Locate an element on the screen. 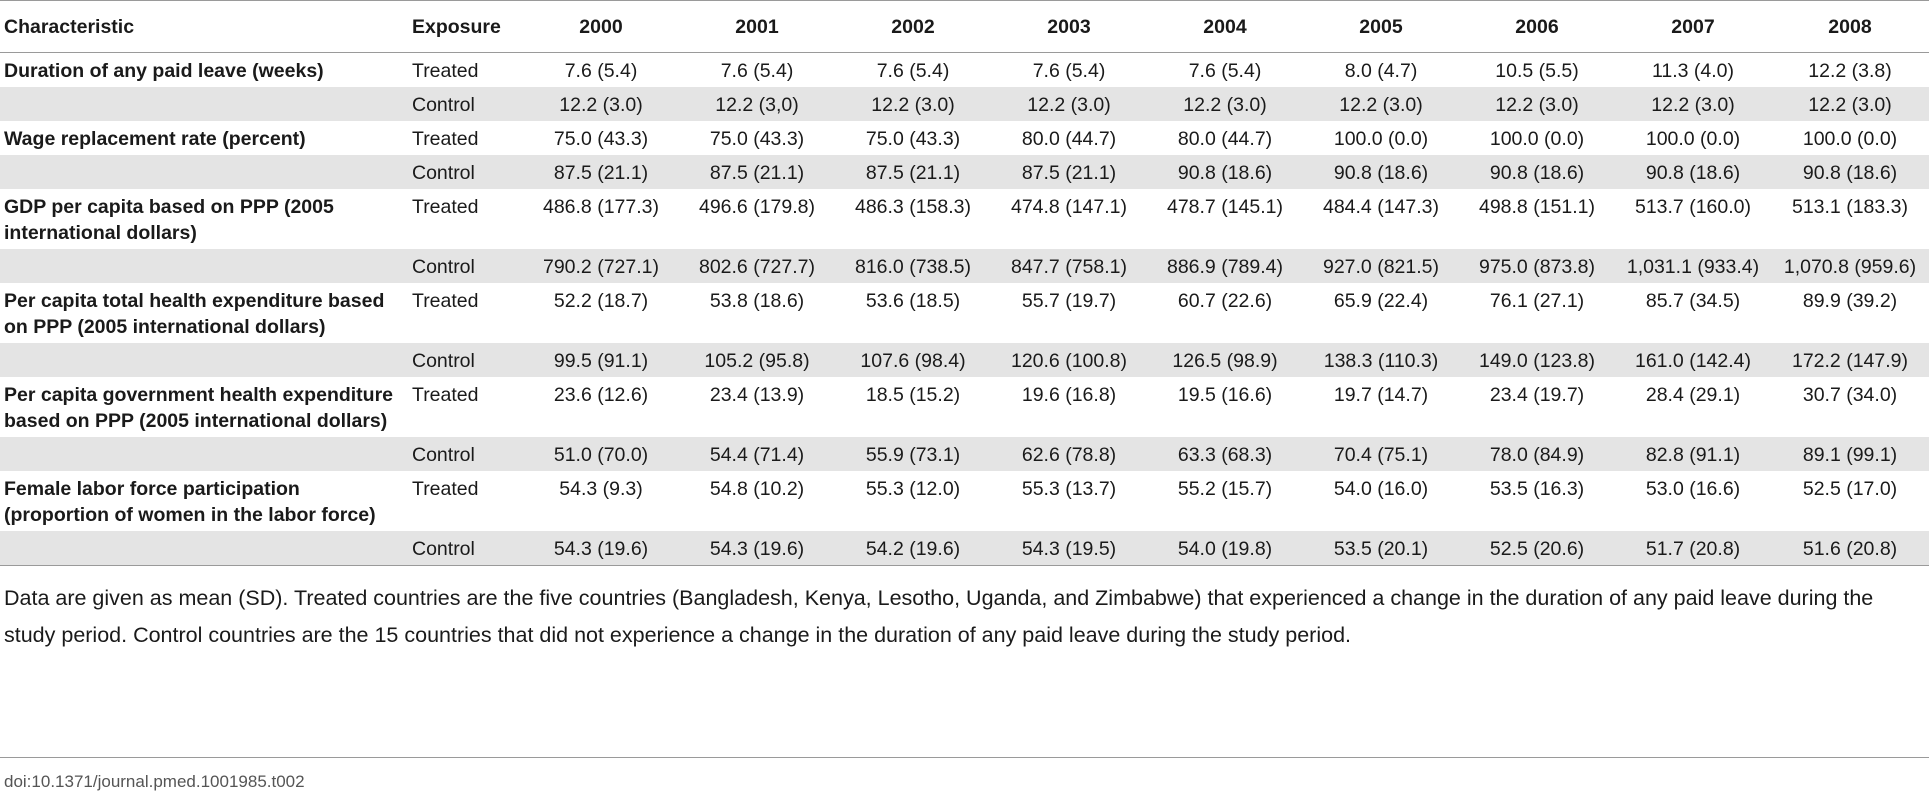  value-cell: 55.7 (19.7) is located at coordinates (1069, 313).